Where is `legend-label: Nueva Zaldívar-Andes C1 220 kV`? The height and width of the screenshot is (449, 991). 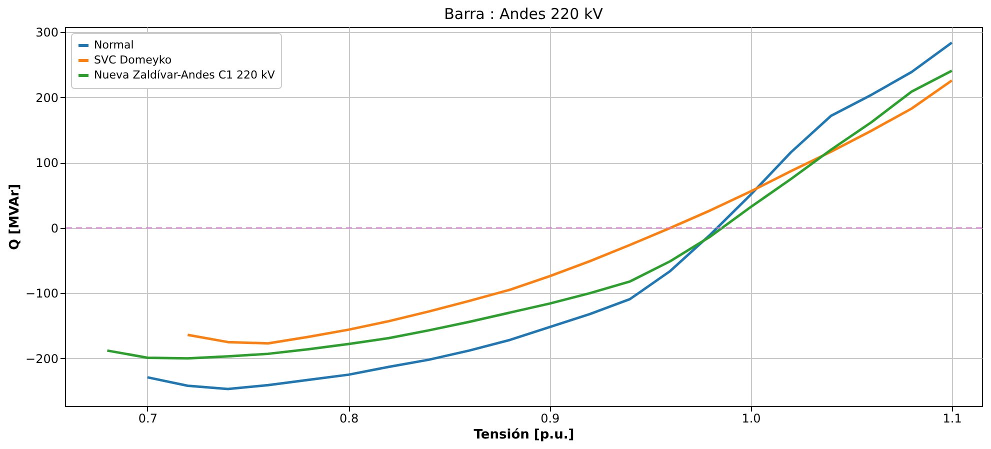
legend-label: Nueva Zaldívar-Andes C1 220 kV is located at coordinates (185, 75).